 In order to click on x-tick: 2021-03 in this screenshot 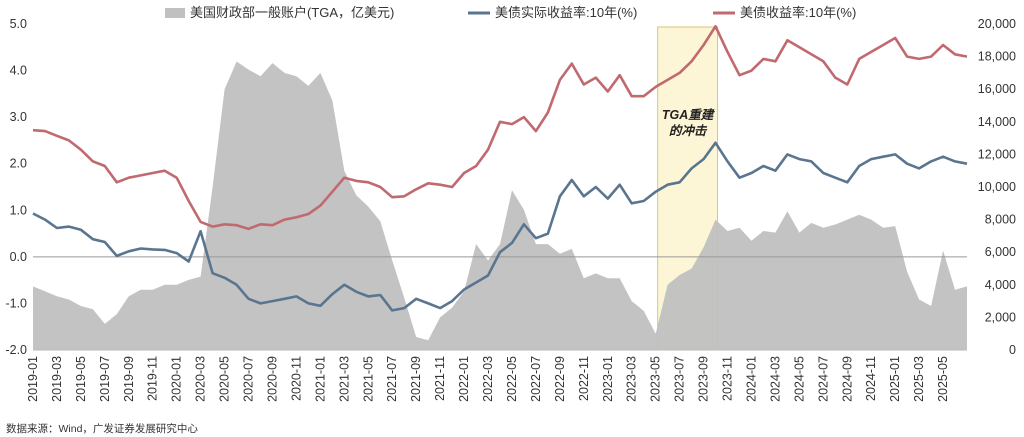, I will do `click(344, 379)`.